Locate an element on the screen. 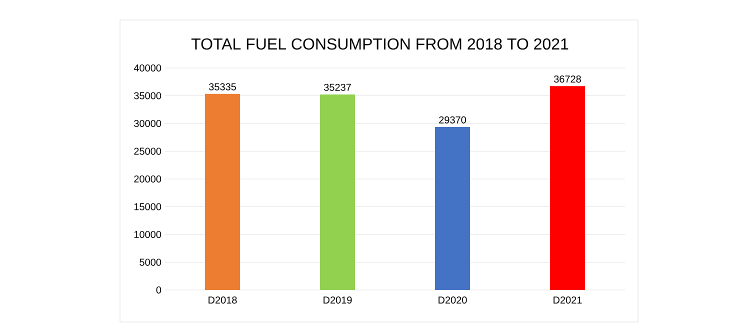 The width and height of the screenshot is (734, 336). y-tick-label: 0 is located at coordinates (159, 290).